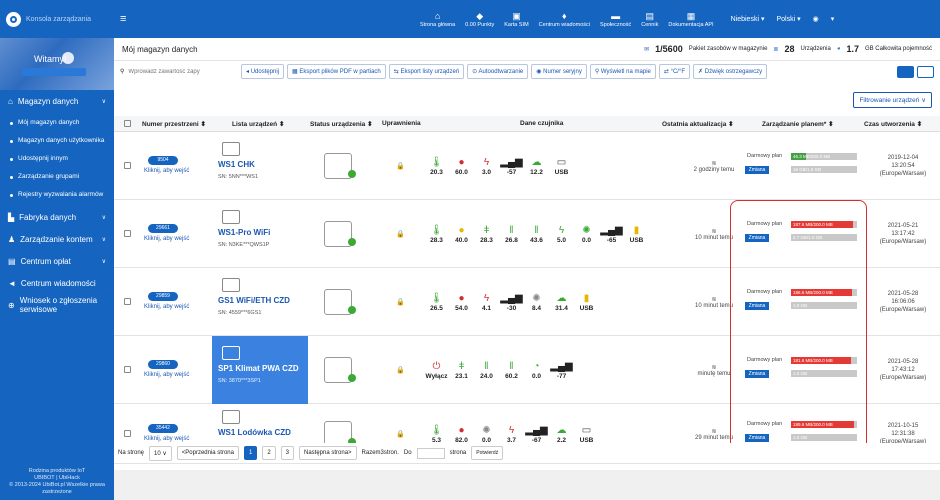  What do you see at coordinates (127, 123) in the screenshot?
I see `select-all-checkbox` at bounding box center [127, 123].